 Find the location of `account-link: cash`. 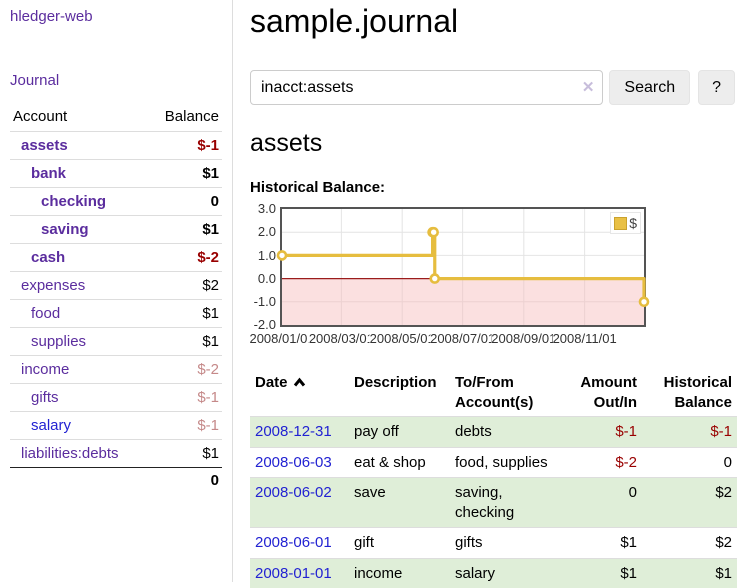

account-link: cash is located at coordinates (48, 257).